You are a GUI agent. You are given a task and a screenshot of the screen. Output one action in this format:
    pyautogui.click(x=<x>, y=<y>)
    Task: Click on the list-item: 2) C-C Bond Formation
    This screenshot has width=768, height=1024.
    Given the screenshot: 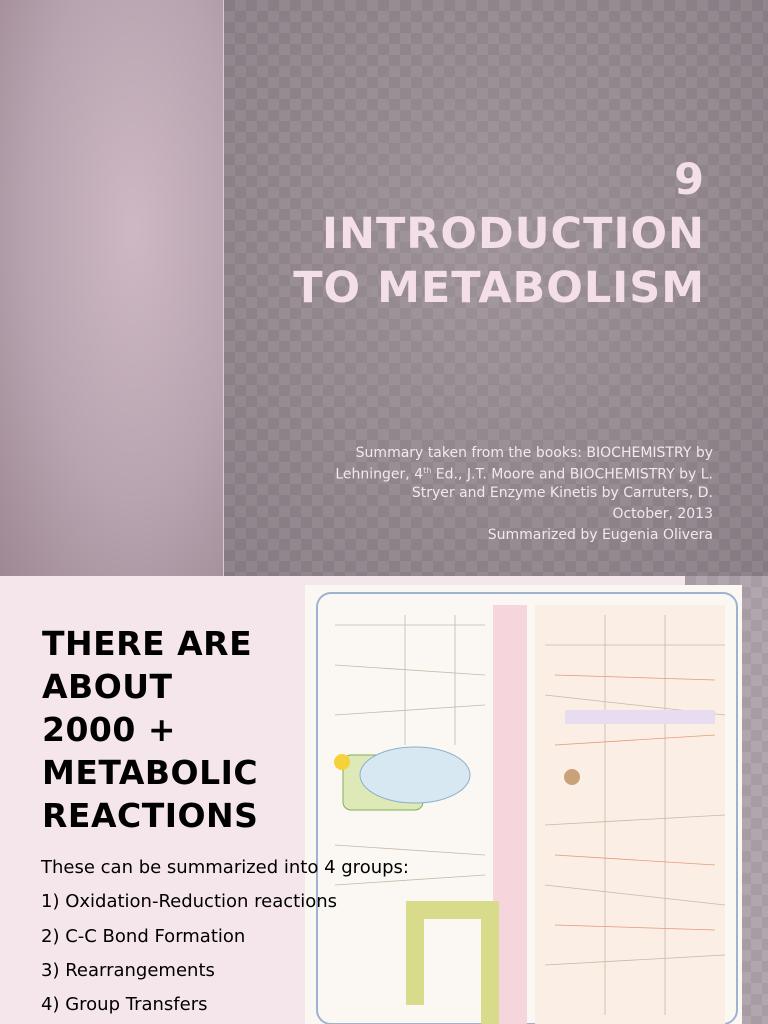 What is the action you would take?
    pyautogui.click(x=143, y=936)
    